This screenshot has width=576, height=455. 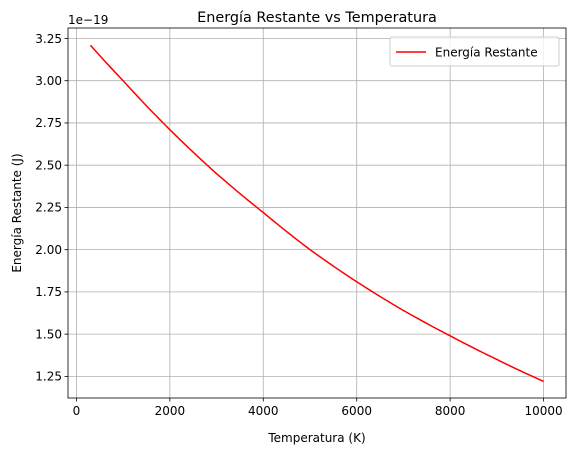 What do you see at coordinates (88, 20) in the screenshot?
I see `y-offset-text: 1e−19` at bounding box center [88, 20].